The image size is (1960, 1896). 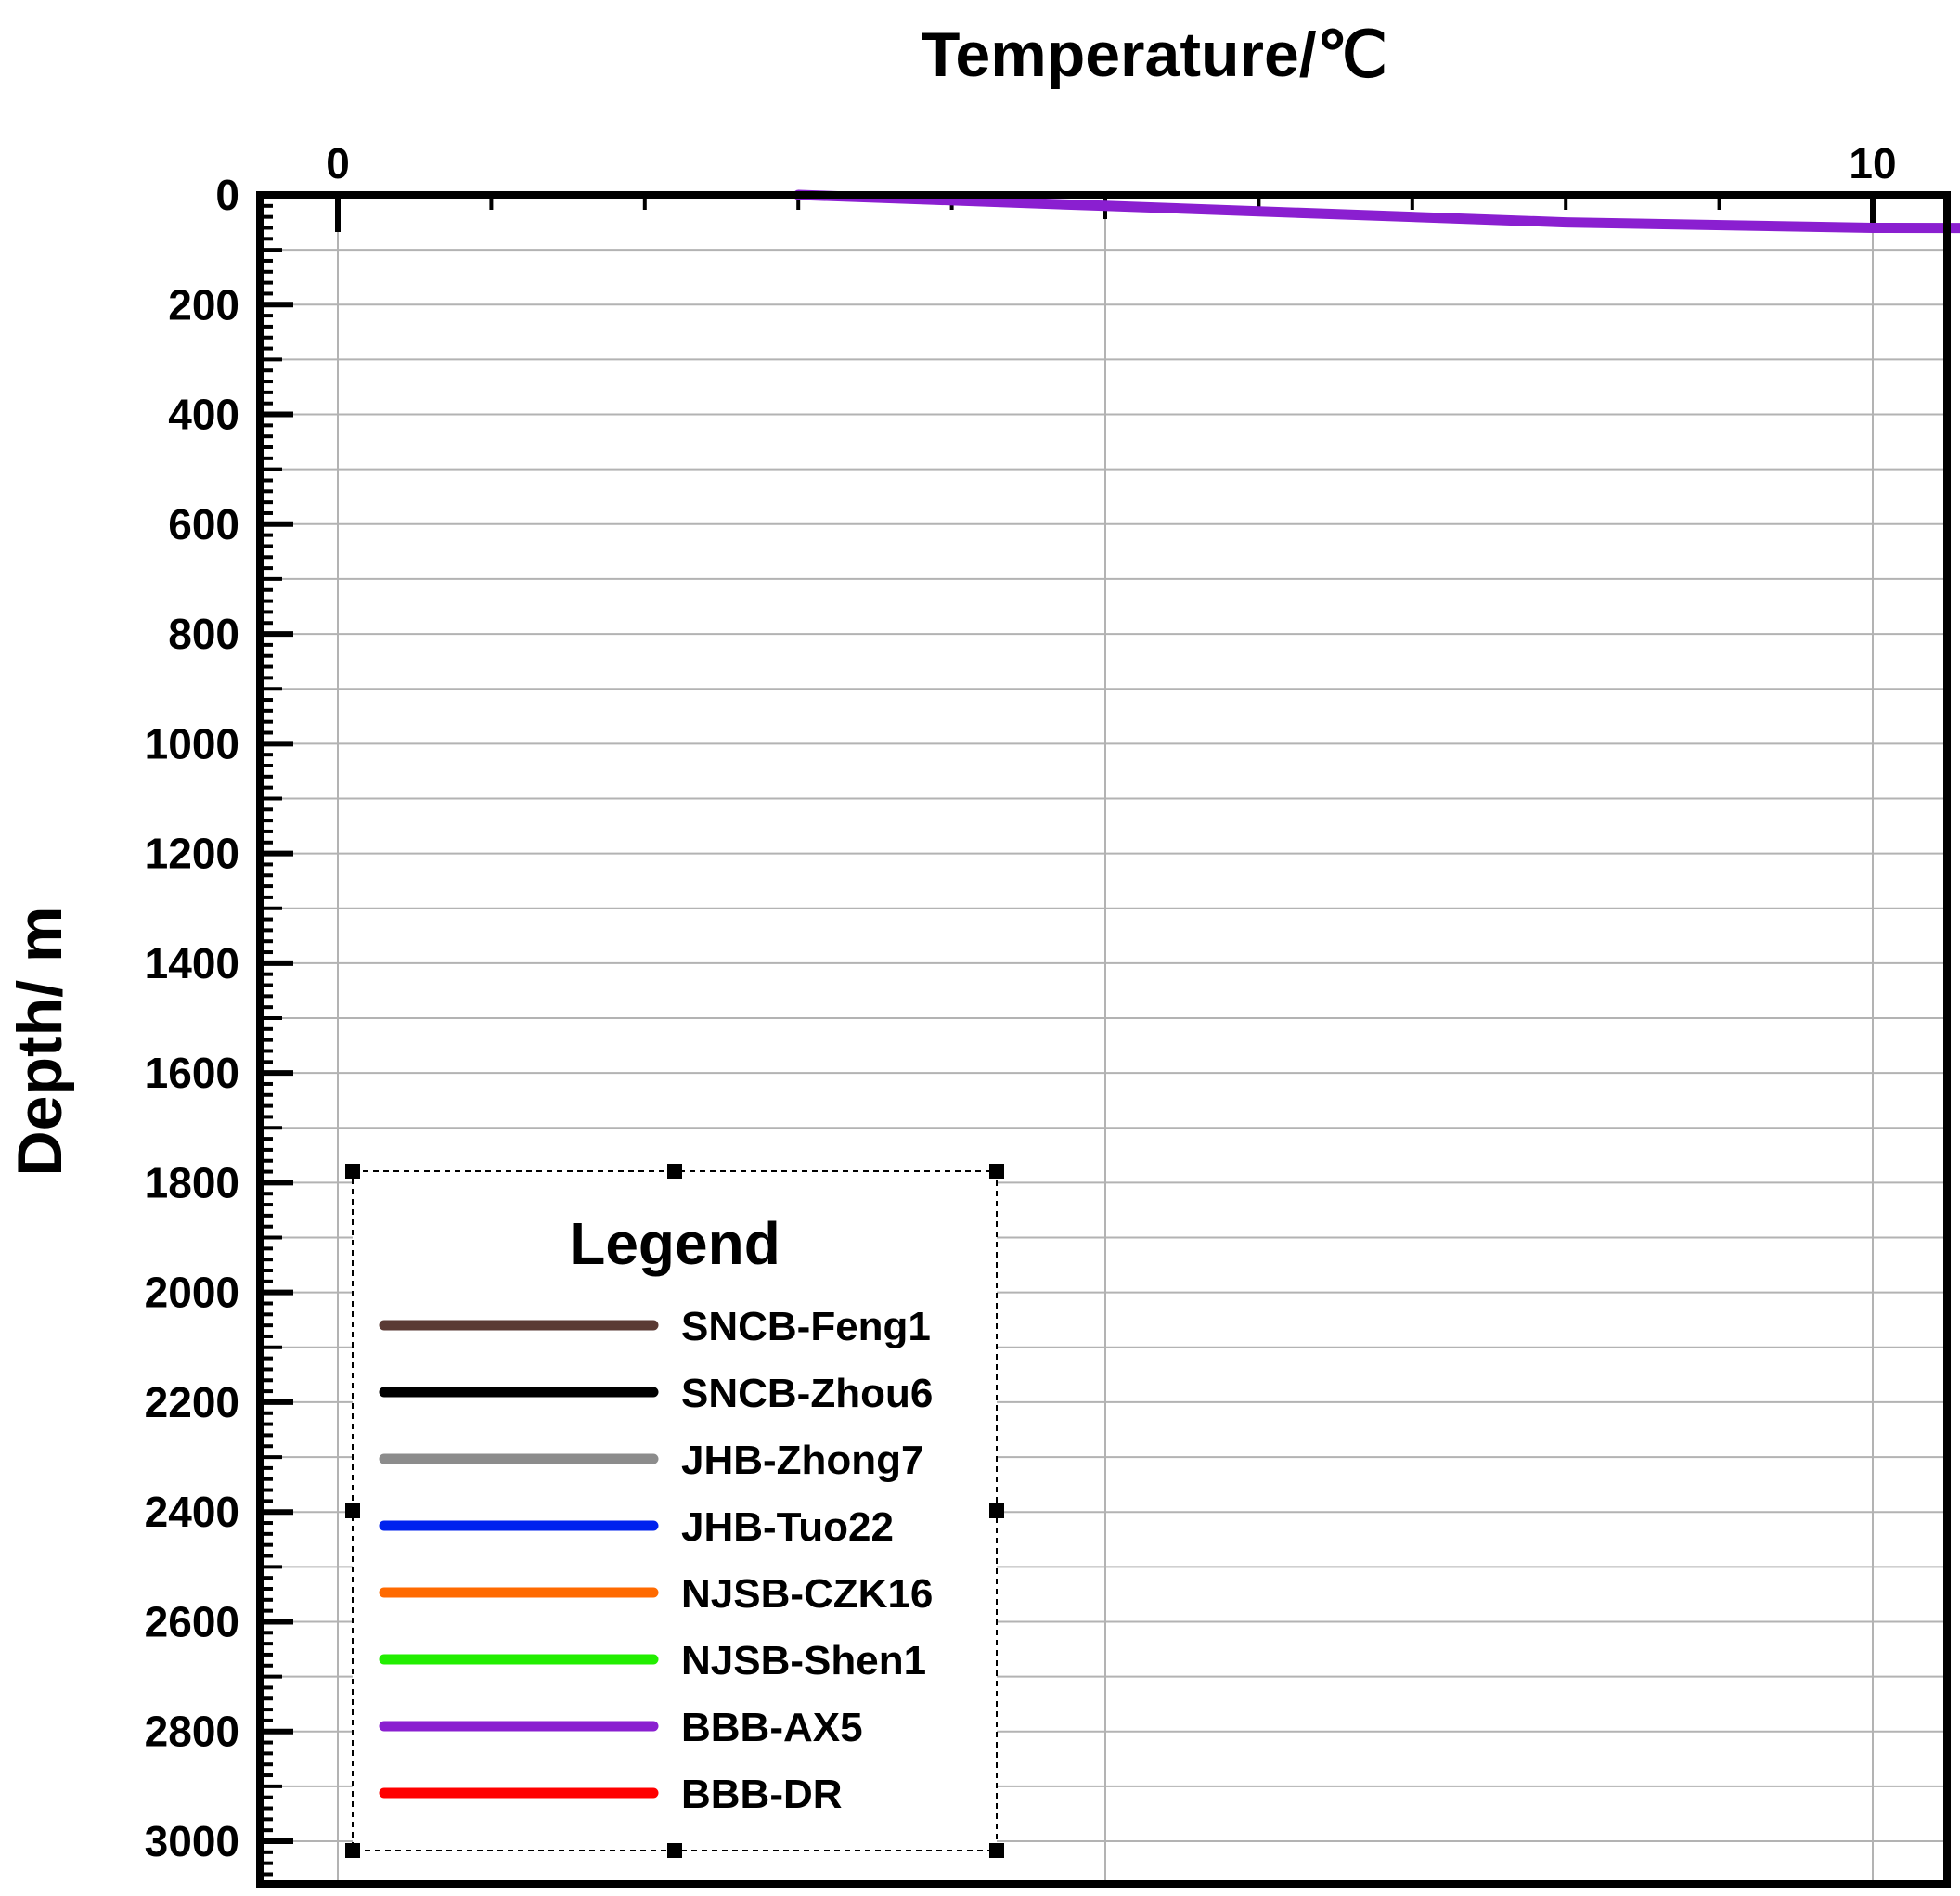 What do you see at coordinates (192, 1293) in the screenshot?
I see `y-tick-label: 2000` at bounding box center [192, 1293].